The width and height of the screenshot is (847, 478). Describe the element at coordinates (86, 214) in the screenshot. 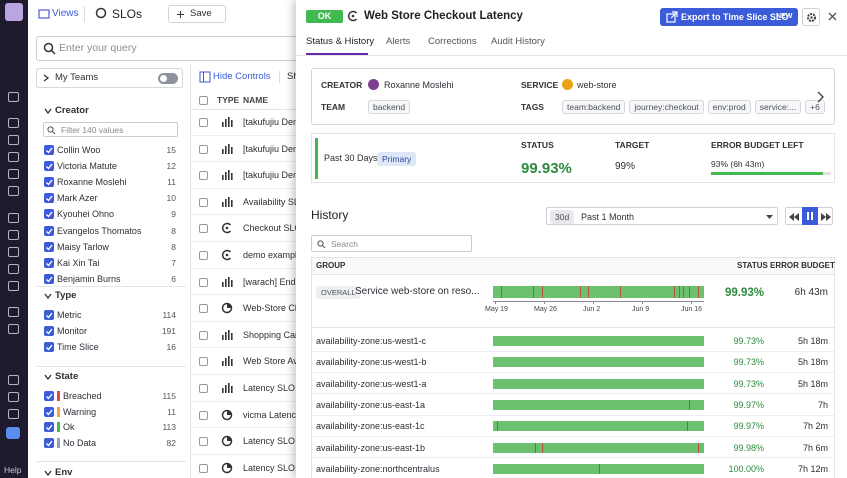

I see `facet-item: Kyouhei Ohno` at that location.